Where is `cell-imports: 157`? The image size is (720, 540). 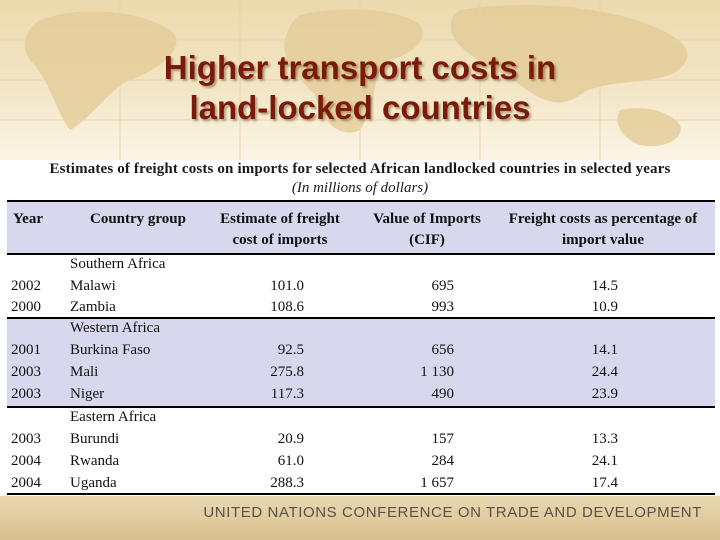 cell-imports: 157 is located at coordinates (443, 439).